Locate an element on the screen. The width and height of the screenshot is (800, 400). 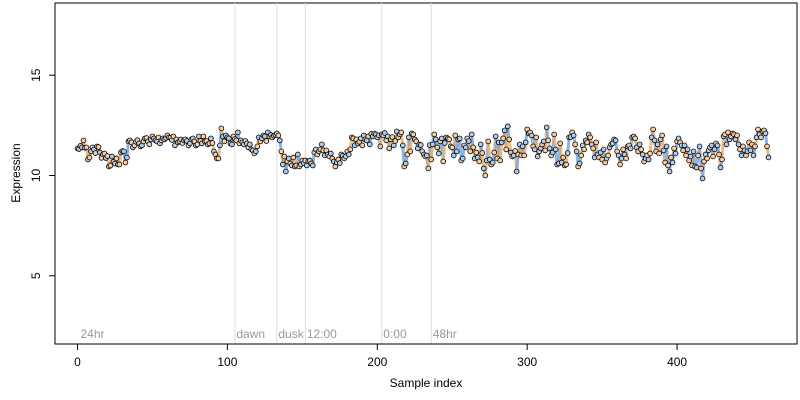
section-label: 24hr is located at coordinates (92, 334).